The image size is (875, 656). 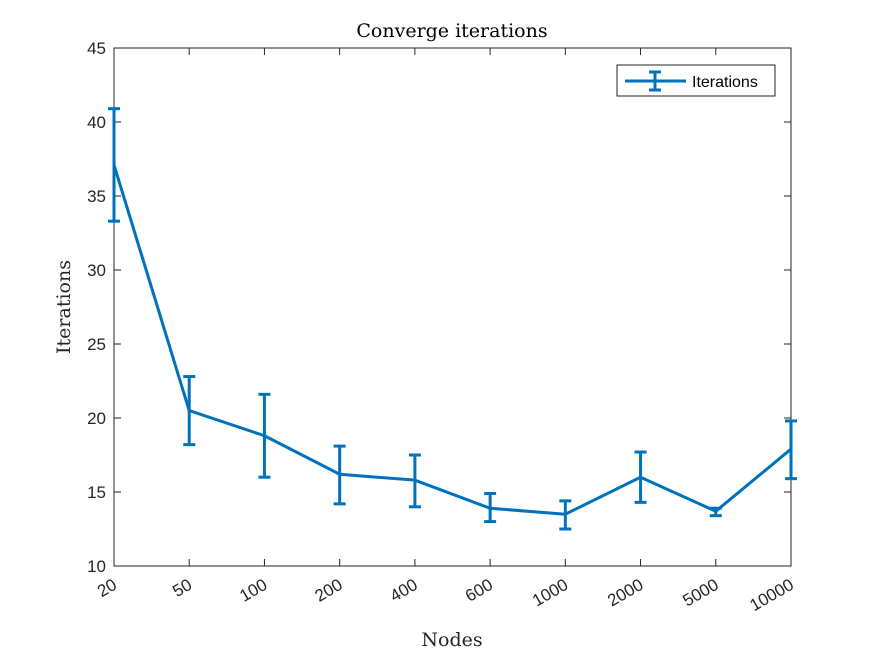 What do you see at coordinates (96, 48) in the screenshot?
I see `y-tick-label: 45` at bounding box center [96, 48].